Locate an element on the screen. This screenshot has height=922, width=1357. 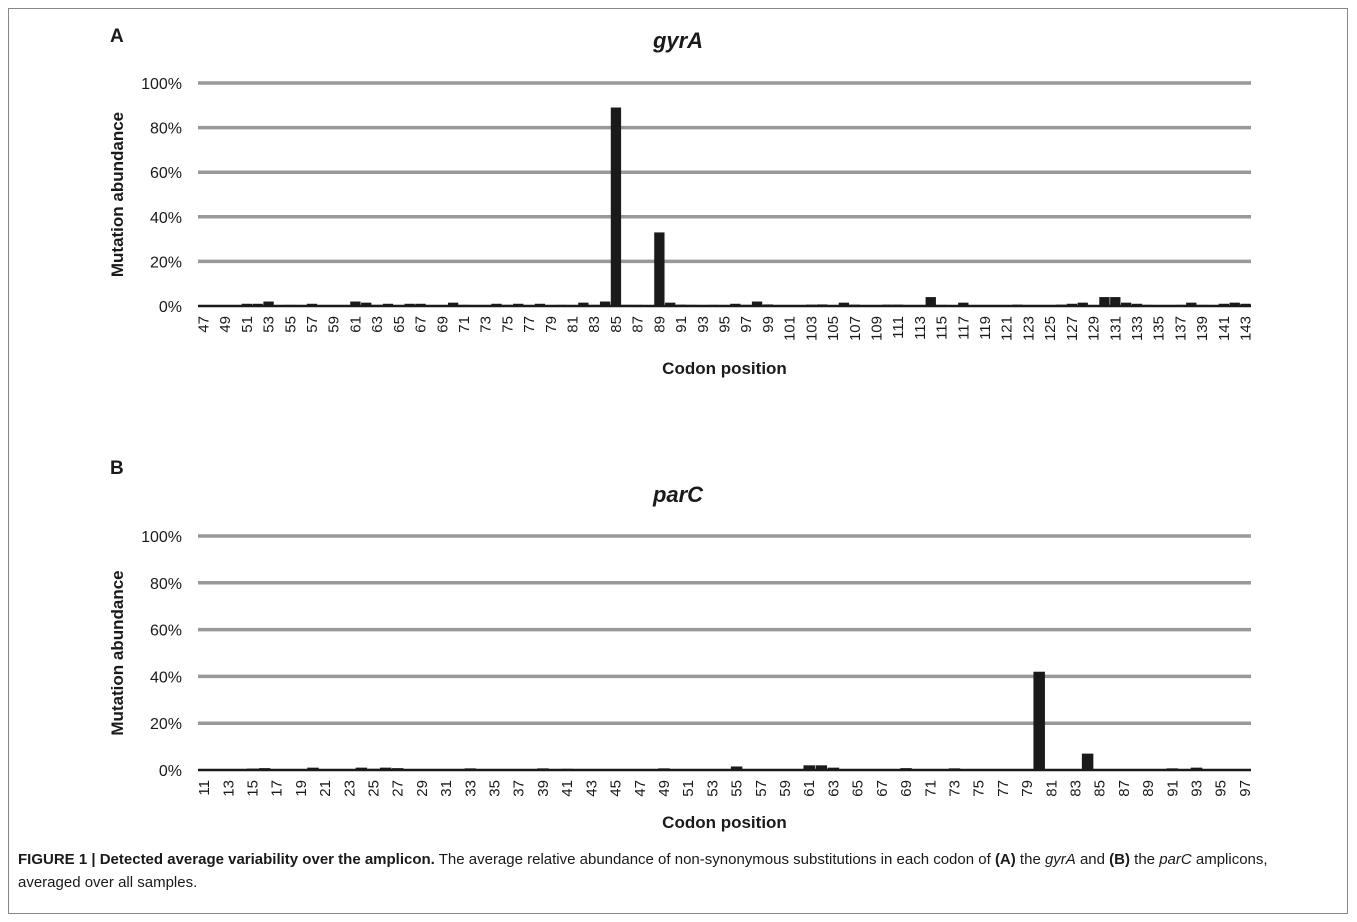
x-tick-label: 41 is located at coordinates (567, 788).